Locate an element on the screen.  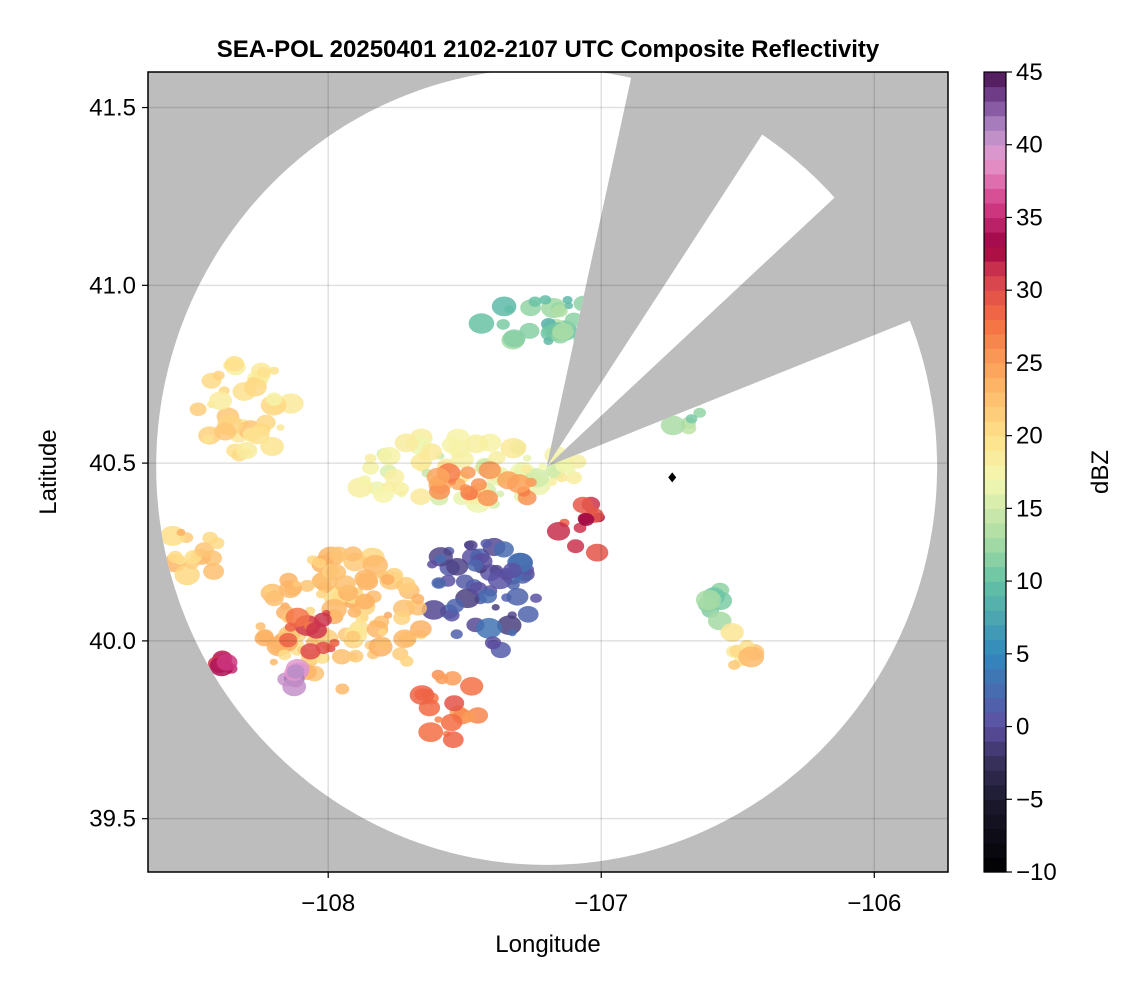
y-tick-label: 40.0 is located at coordinates (112, 641).